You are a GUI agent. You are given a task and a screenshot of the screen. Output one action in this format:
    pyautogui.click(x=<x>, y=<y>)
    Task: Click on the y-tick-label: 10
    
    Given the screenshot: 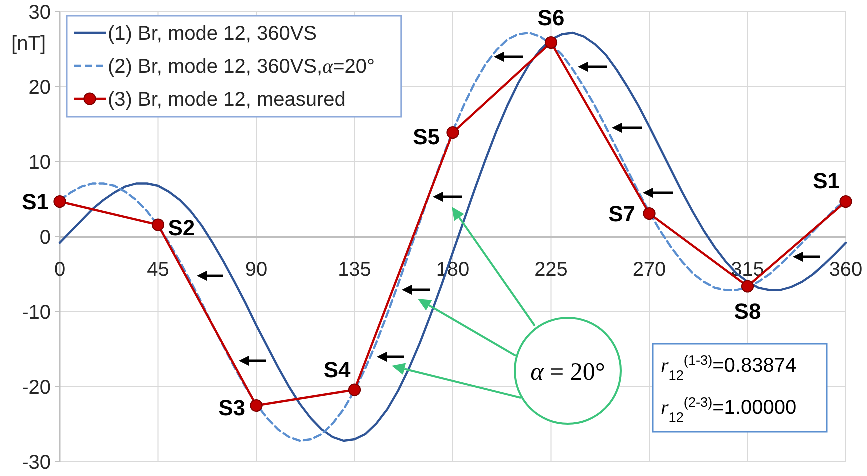 What is the action you would take?
    pyautogui.click(x=39, y=163)
    